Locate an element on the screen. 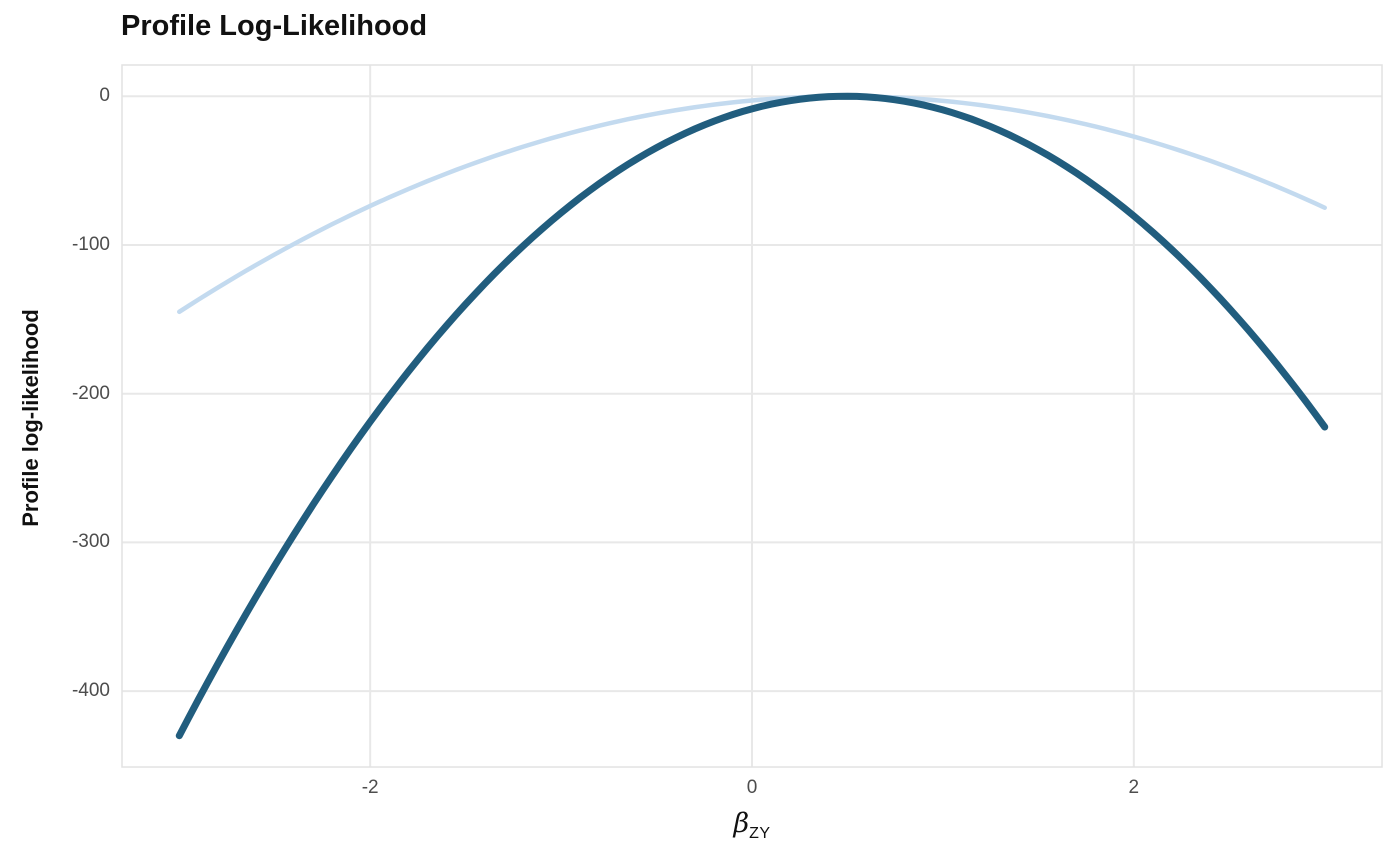 The width and height of the screenshot is (1400, 866). y-tick-label: -300 is located at coordinates (90, 542).